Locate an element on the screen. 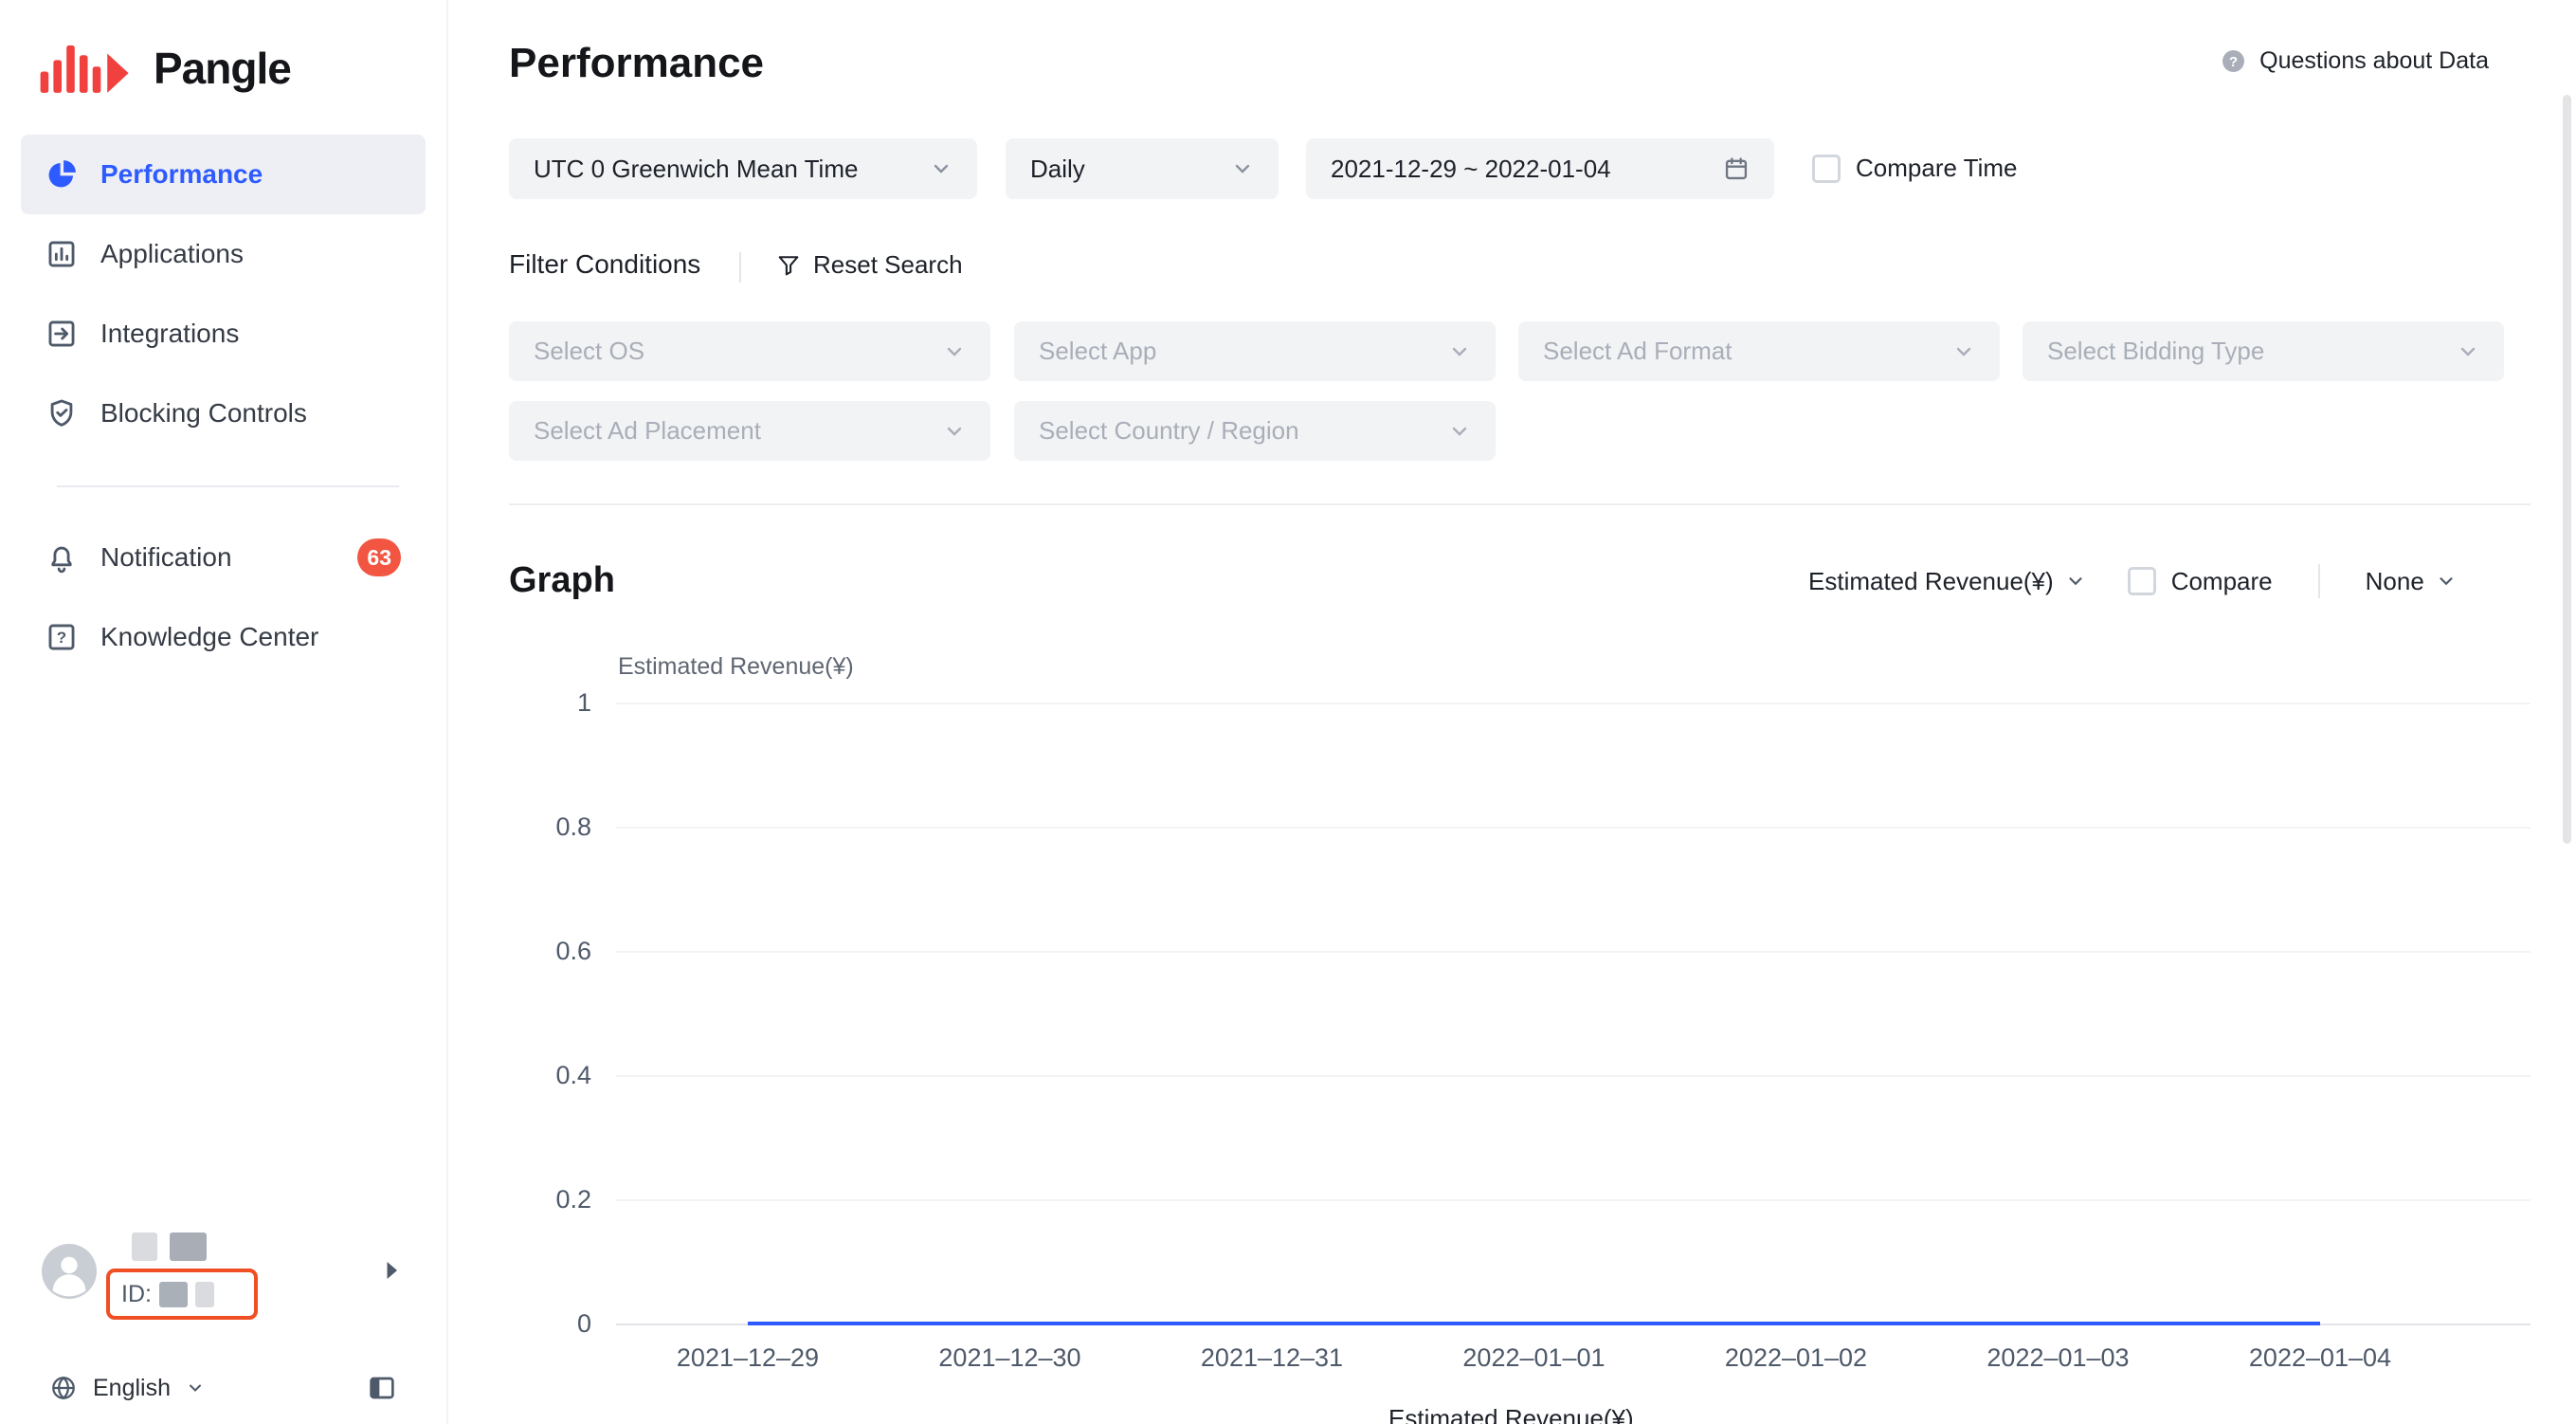 The height and width of the screenshot is (1424, 2576). graph-controls: Estimated Revenue(¥) Compare None is located at coordinates (2132, 581).